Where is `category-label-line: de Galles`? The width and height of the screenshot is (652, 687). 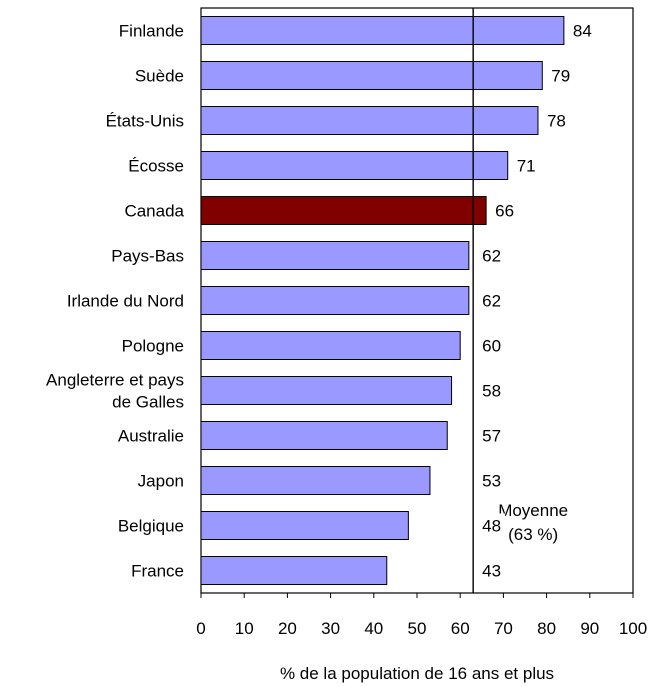 category-label-line: de Galles is located at coordinates (148, 402).